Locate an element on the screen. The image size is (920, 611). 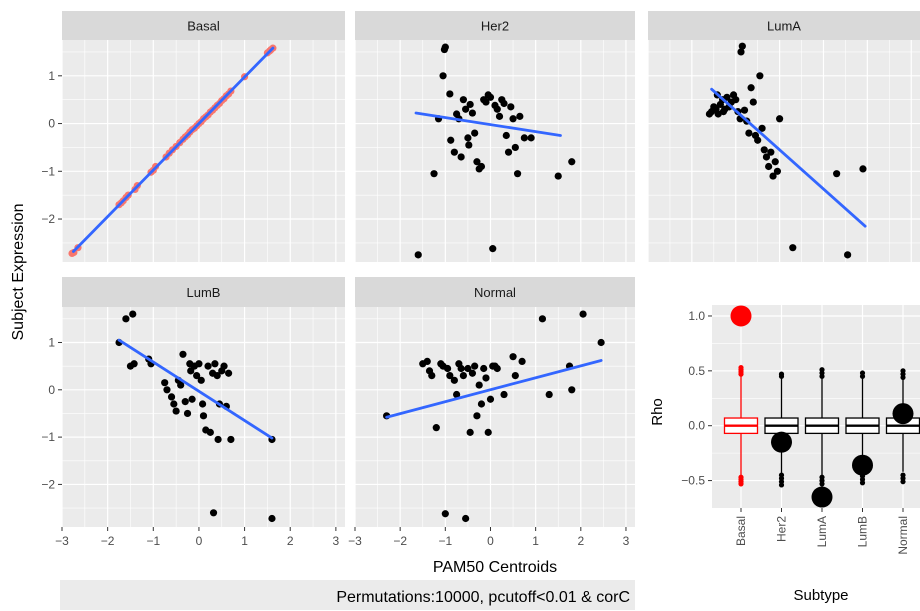
y-tick-label: 0 is located at coordinates (51, 390).